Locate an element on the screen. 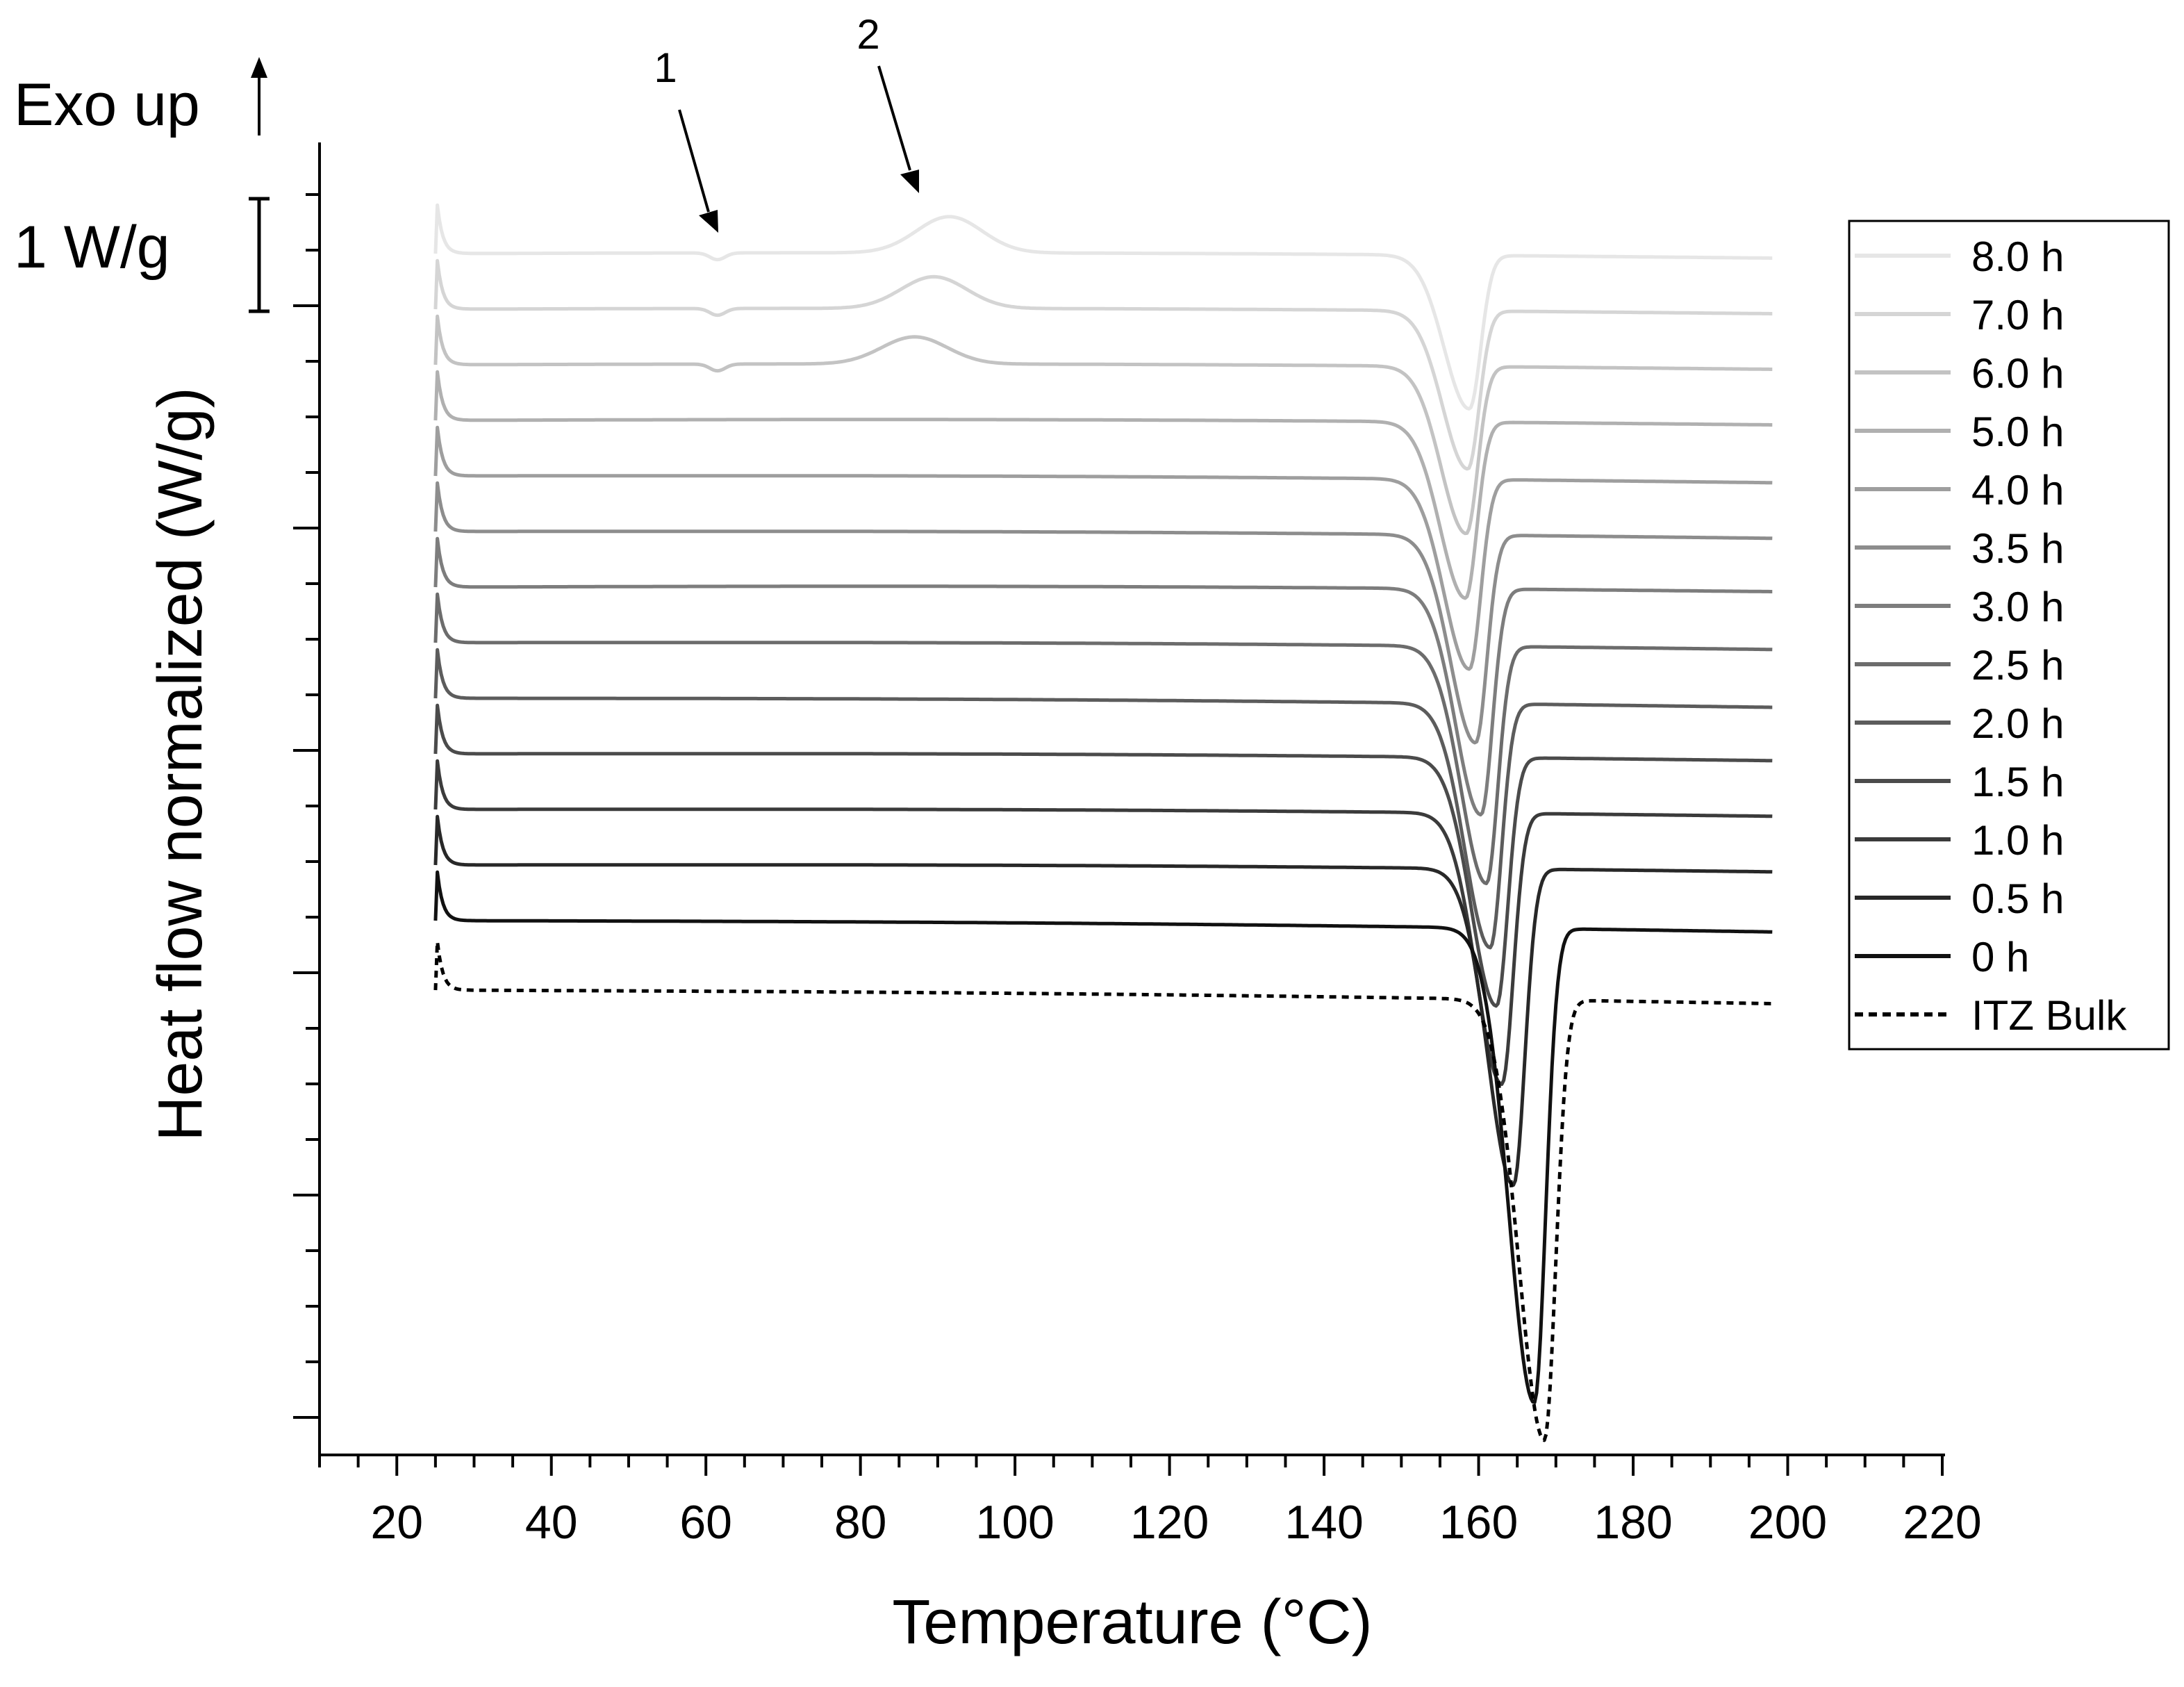 This screenshot has height=1687, width=2184. x-tick-label: 140 is located at coordinates (1323, 1522).